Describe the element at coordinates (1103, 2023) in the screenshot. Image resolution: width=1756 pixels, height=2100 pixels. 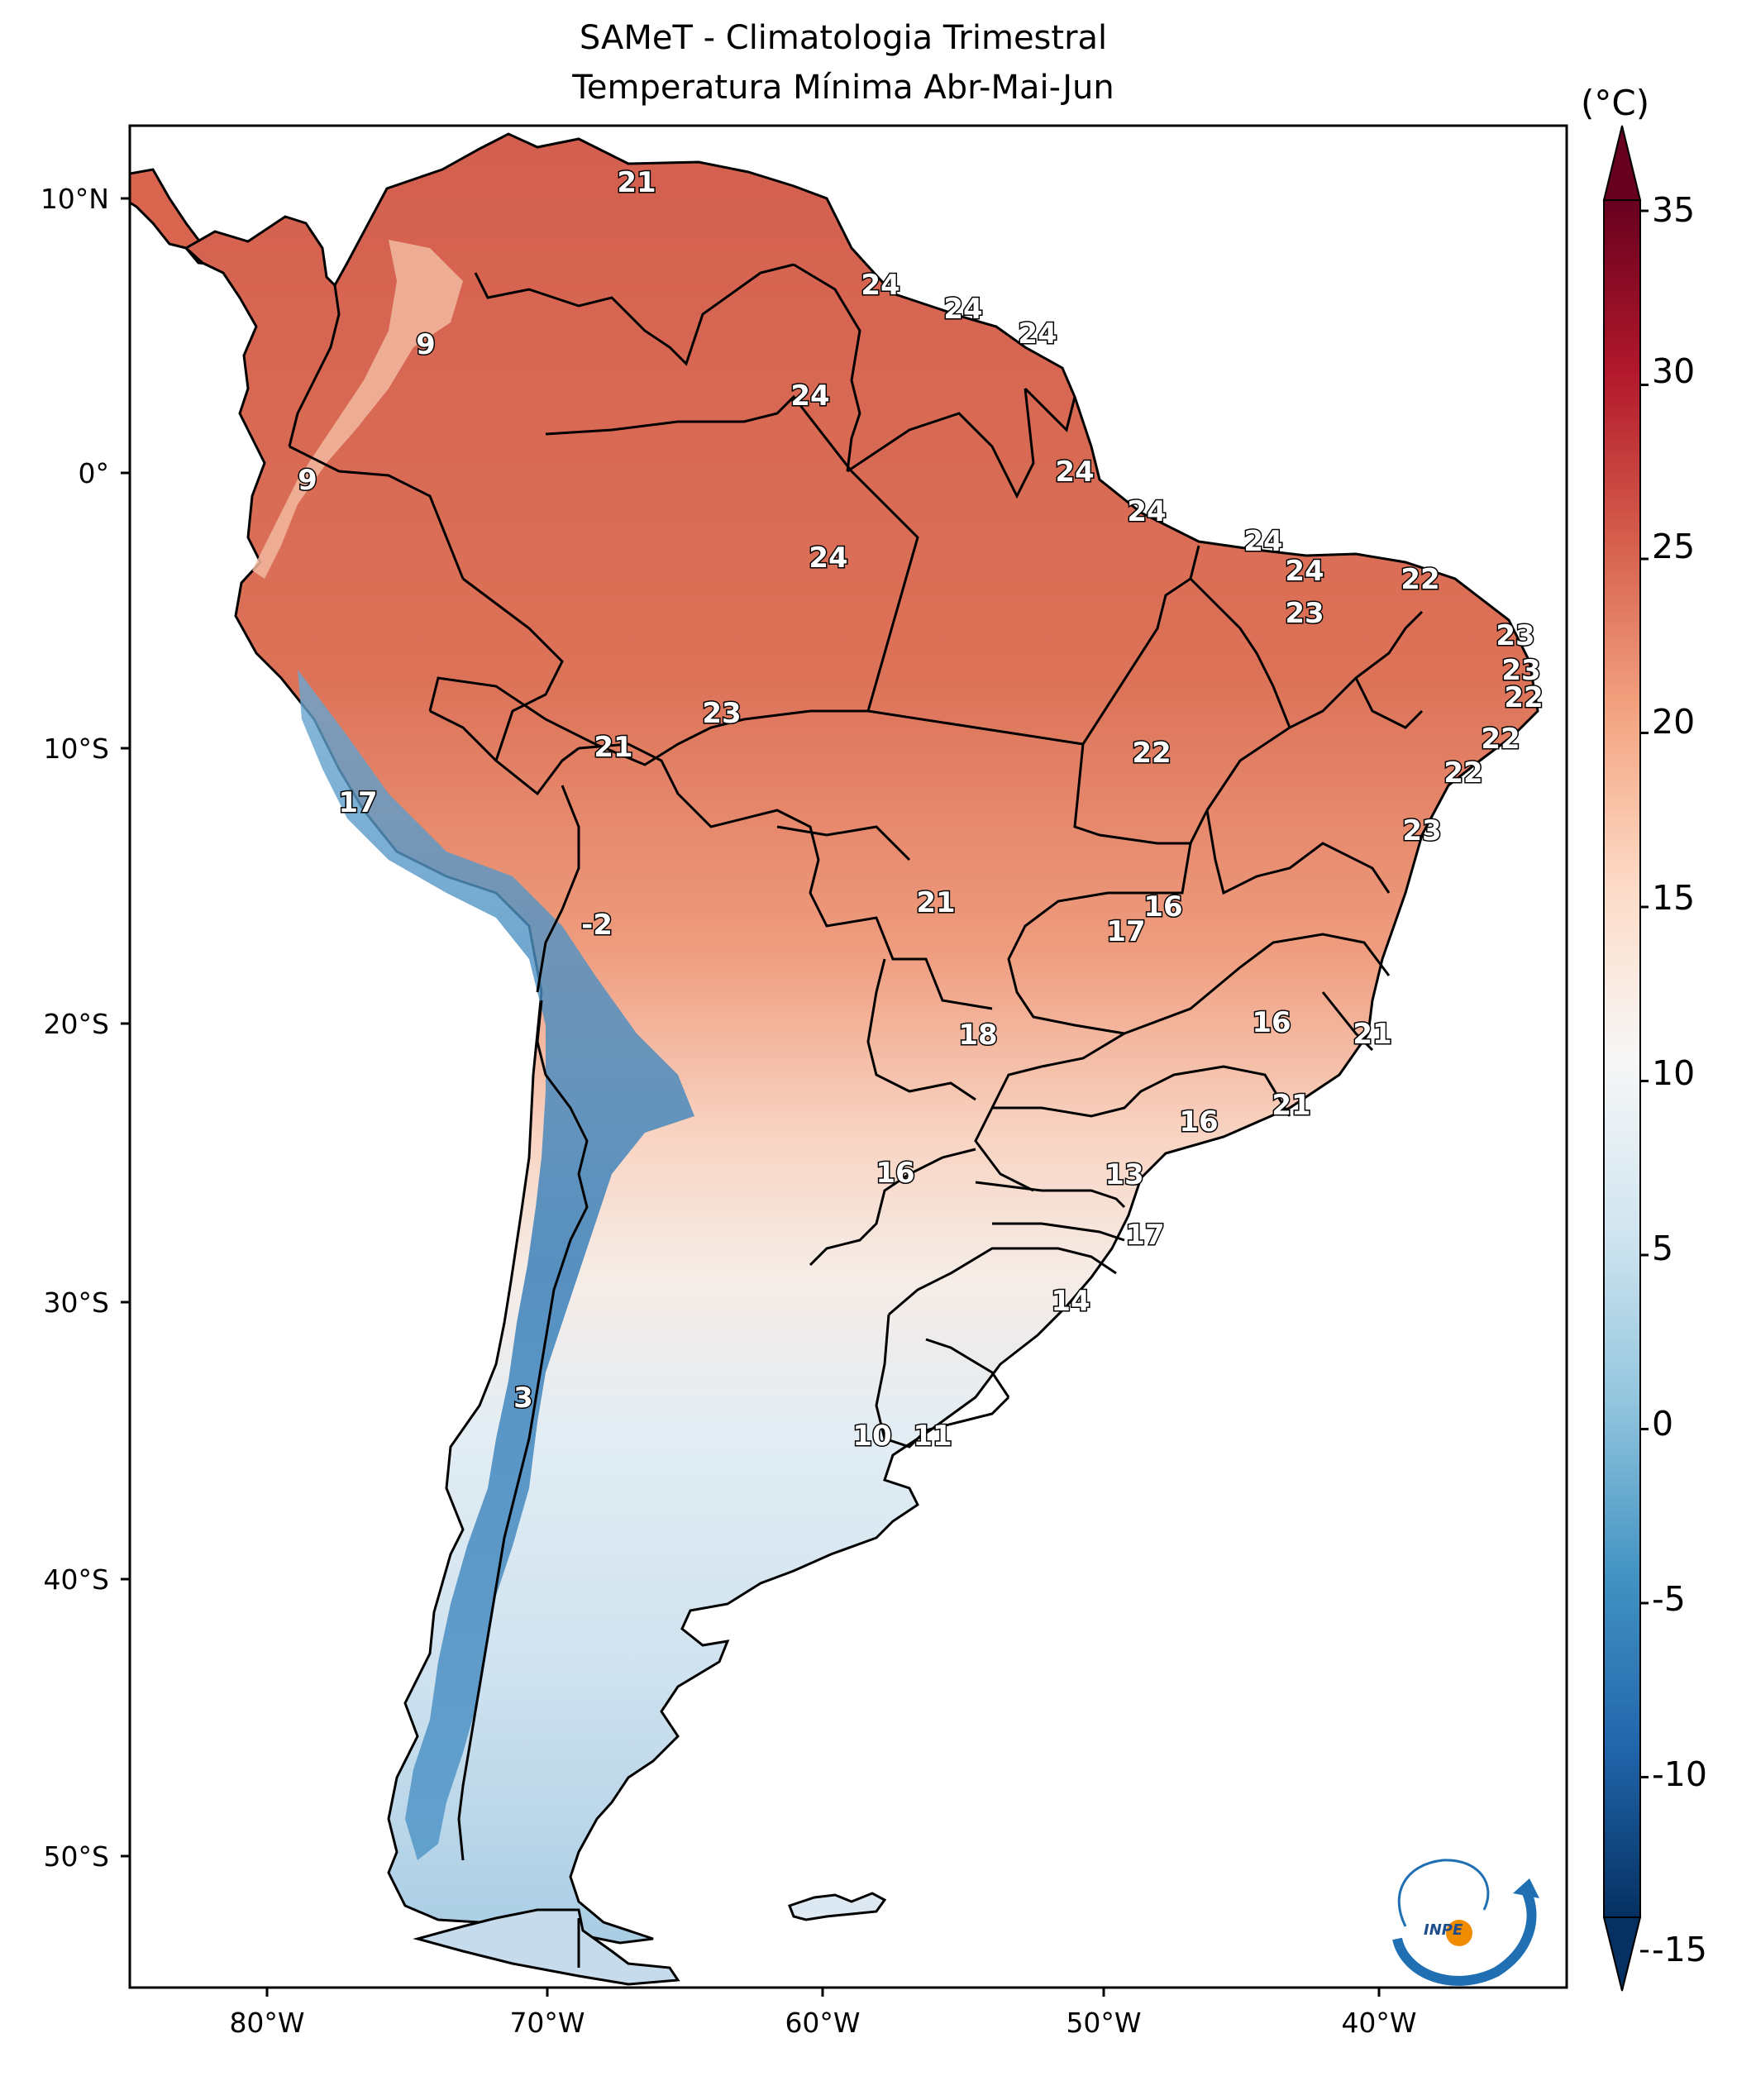
I see `lon-label: 50°W` at that location.